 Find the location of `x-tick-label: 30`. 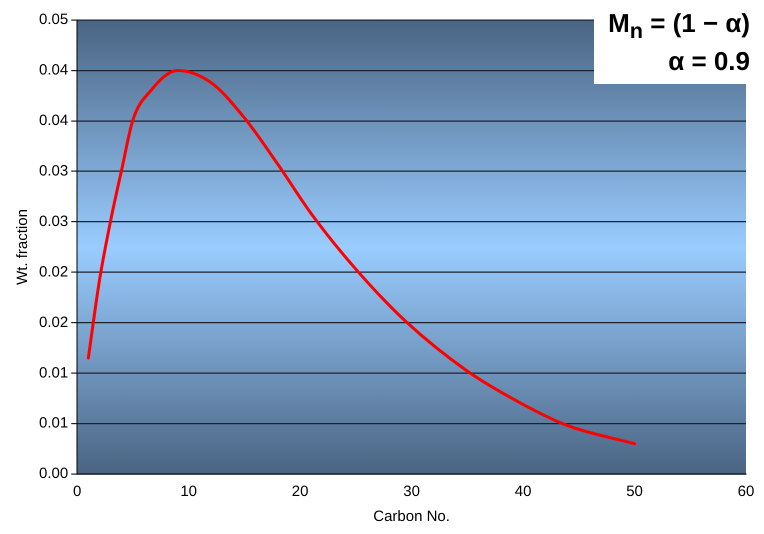

x-tick-label: 30 is located at coordinates (411, 491).